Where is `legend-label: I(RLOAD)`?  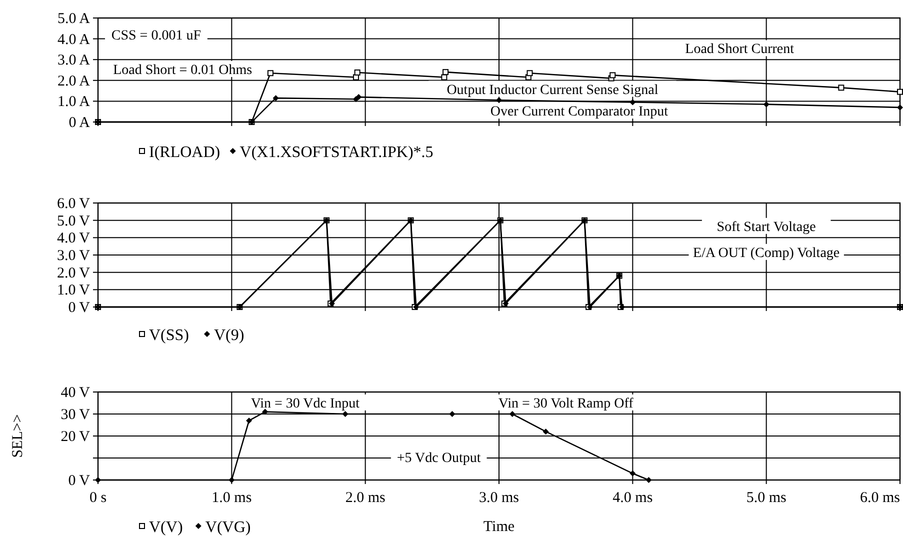
legend-label: I(RLOAD) is located at coordinates (184, 152).